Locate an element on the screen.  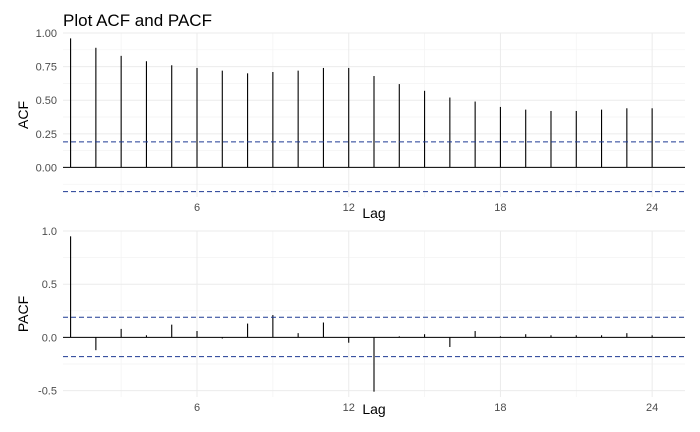
pacf-x-tick-label: 12 is located at coordinates (349, 408).